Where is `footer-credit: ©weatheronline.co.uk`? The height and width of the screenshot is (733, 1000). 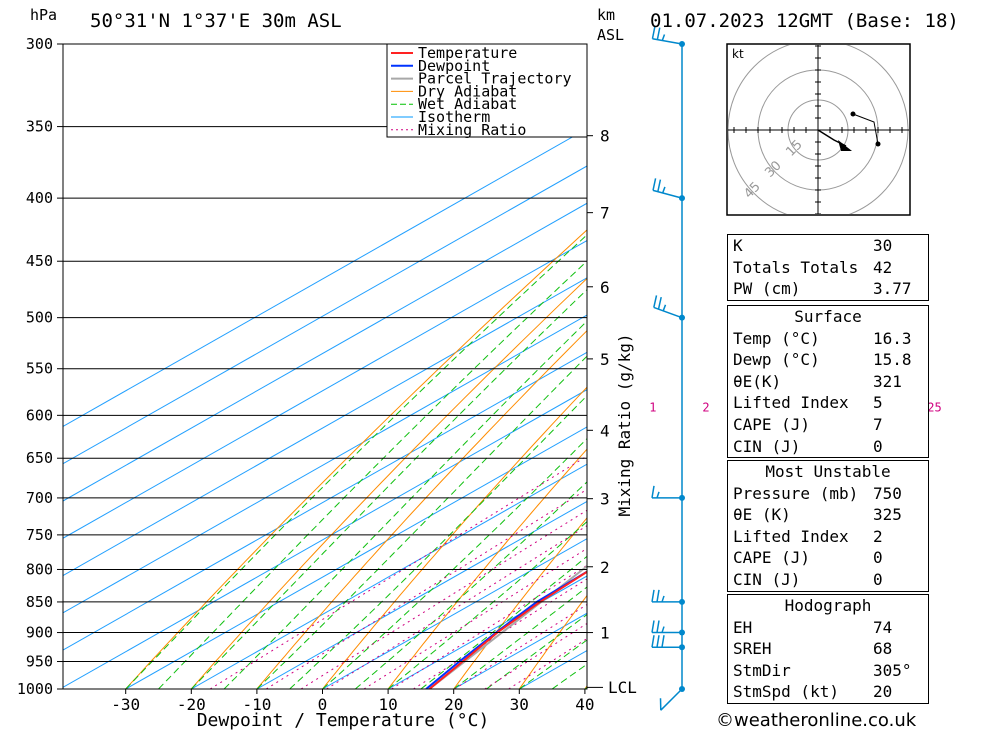 footer-credit: ©weatheronline.co.uk is located at coordinates (816, 720).